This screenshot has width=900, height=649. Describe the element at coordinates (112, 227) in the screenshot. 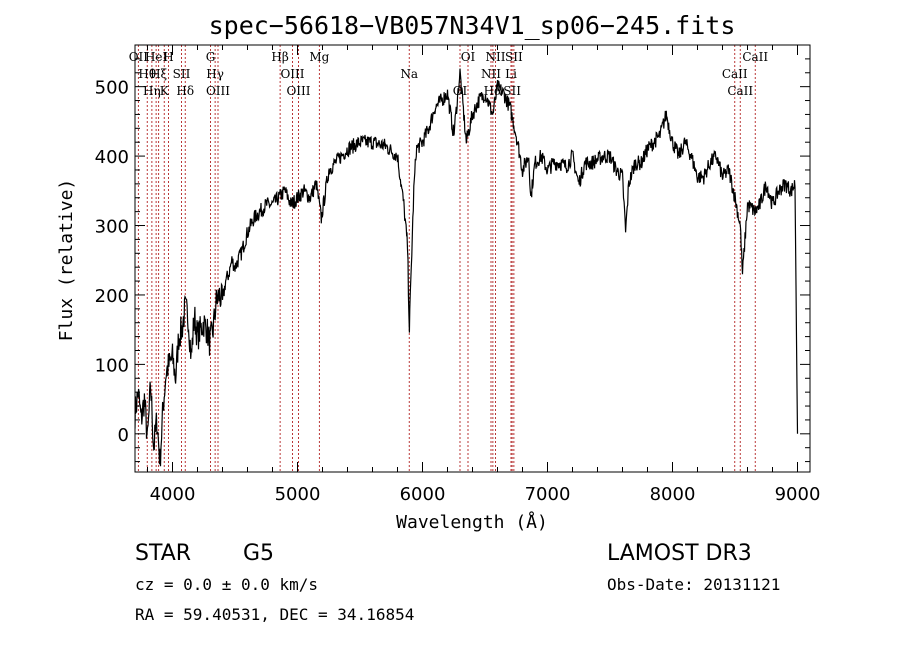

I see `y-tick-label: 300` at that location.